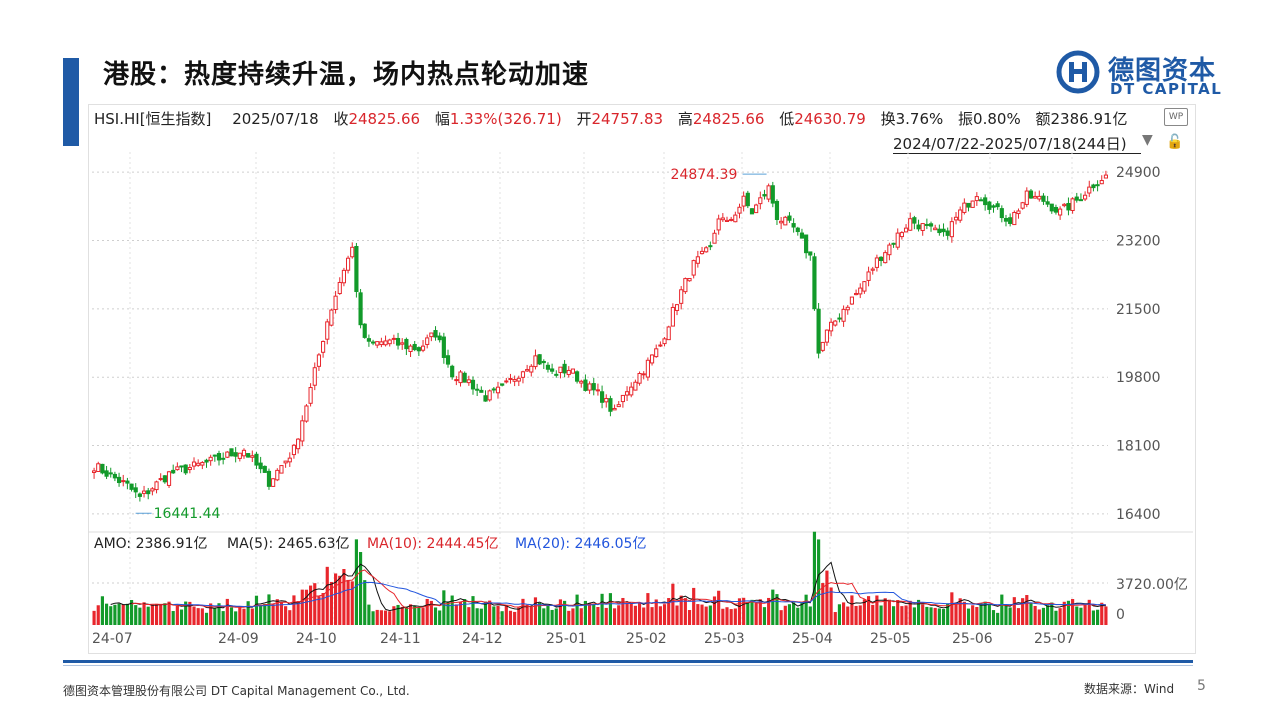 Image resolution: width=1280 pixels, height=720 pixels. I want to click on high-label: 高, so click(685, 119).